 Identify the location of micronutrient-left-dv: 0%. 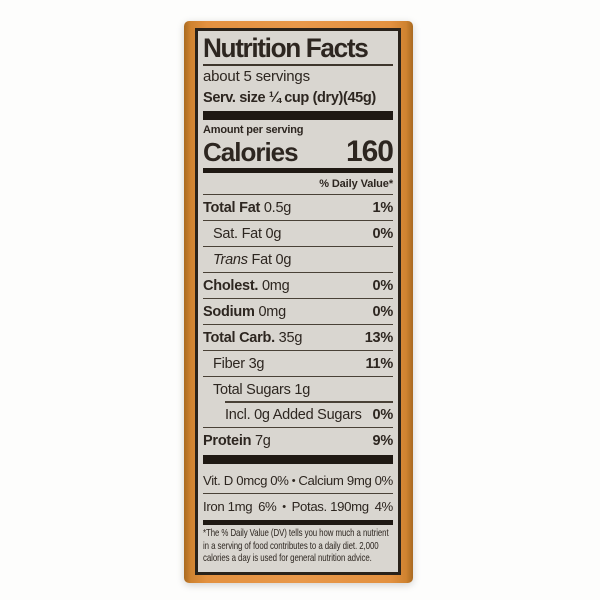
(279, 481).